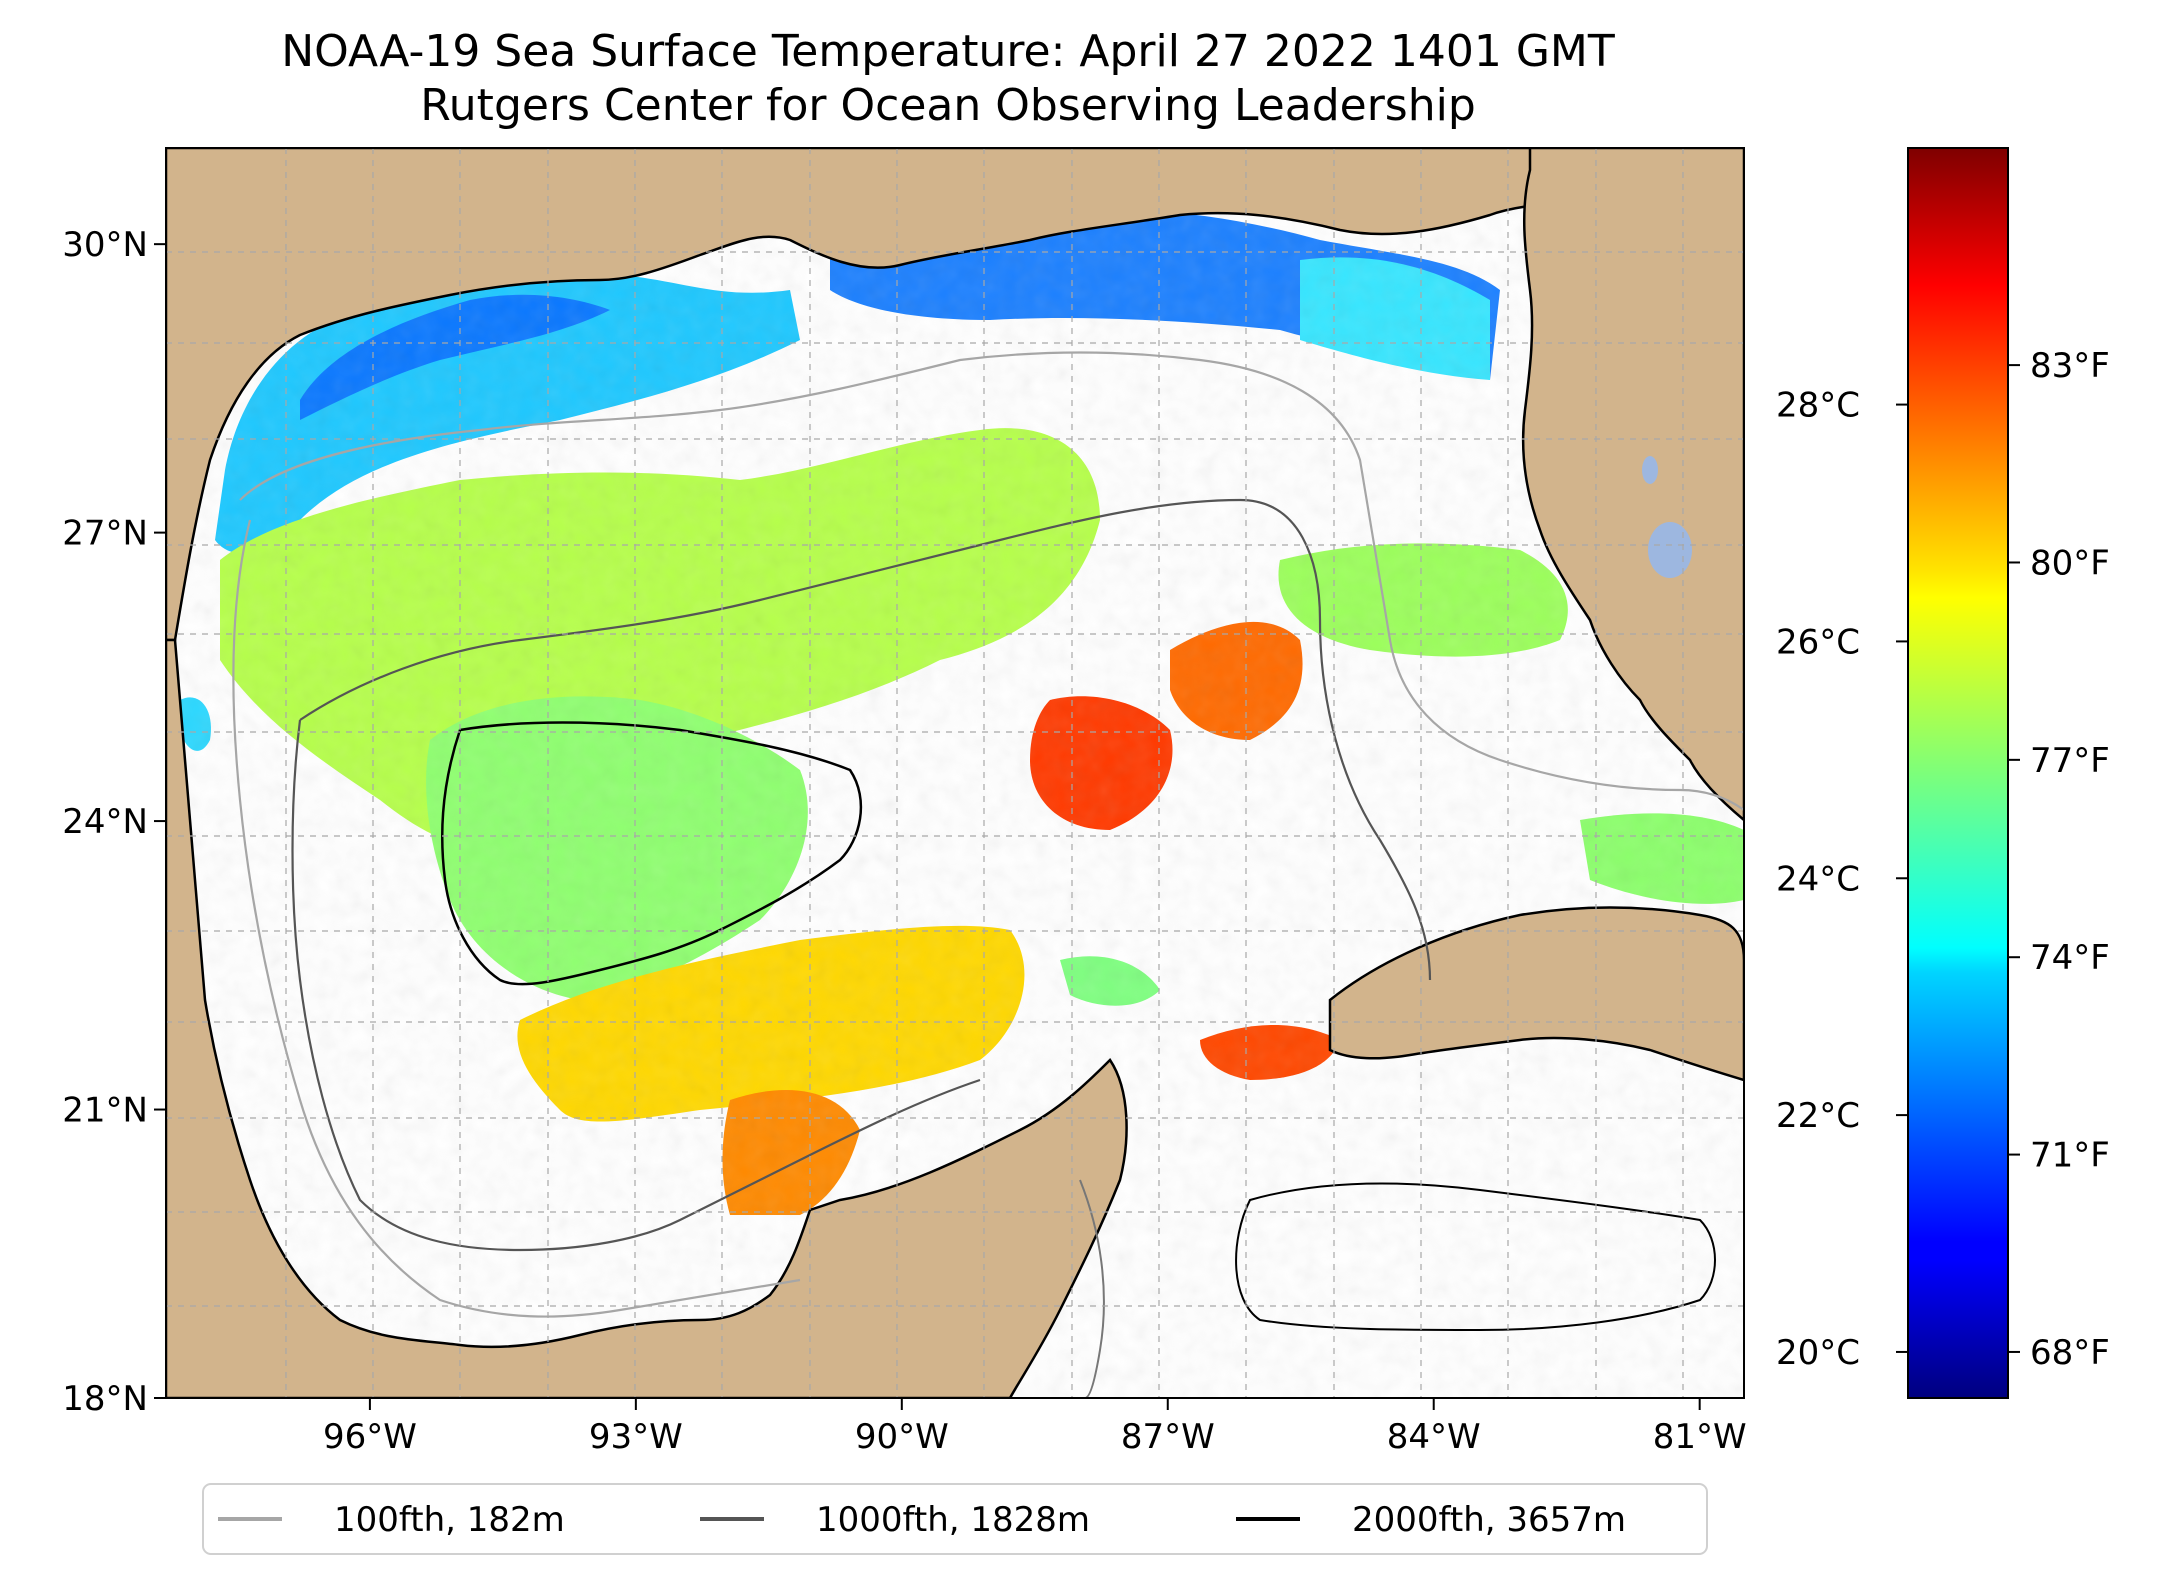  Describe the element at coordinates (105, 245) in the screenshot. I see `lat-tick-label: 30°N` at that location.